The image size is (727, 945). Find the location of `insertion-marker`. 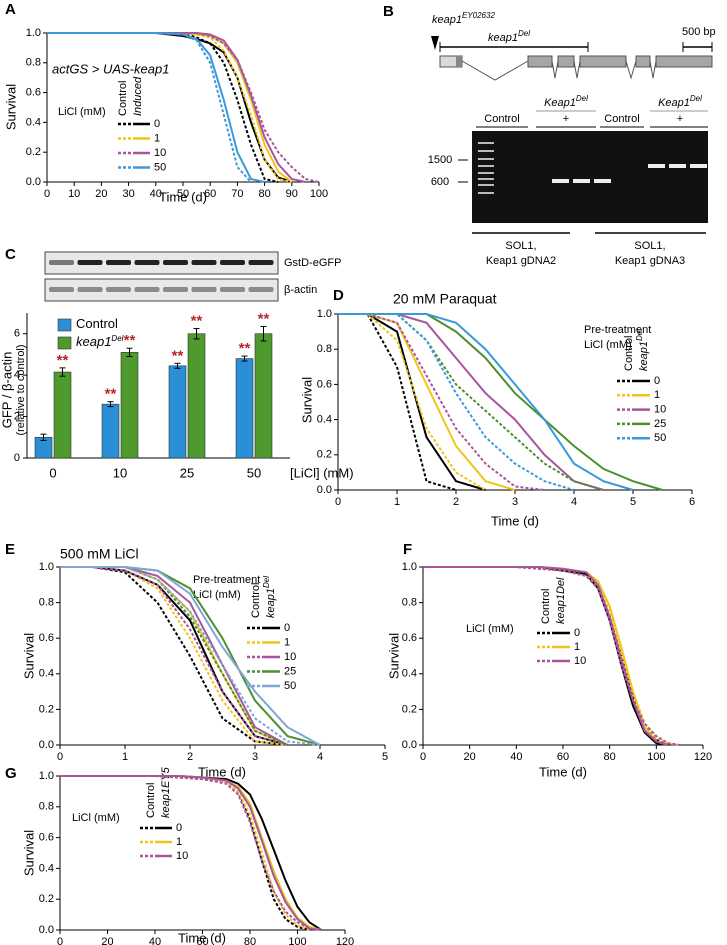

insertion-marker is located at coordinates (435, 43).